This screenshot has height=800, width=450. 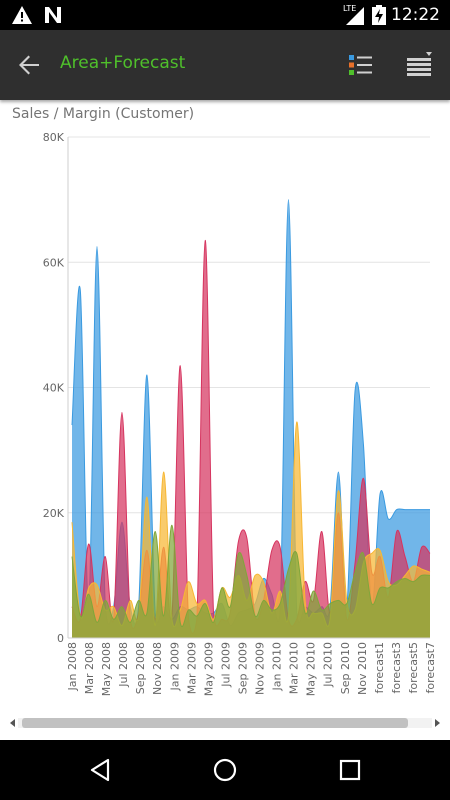 I want to click on x-tick-label: forecast1, so click(x=379, y=667).